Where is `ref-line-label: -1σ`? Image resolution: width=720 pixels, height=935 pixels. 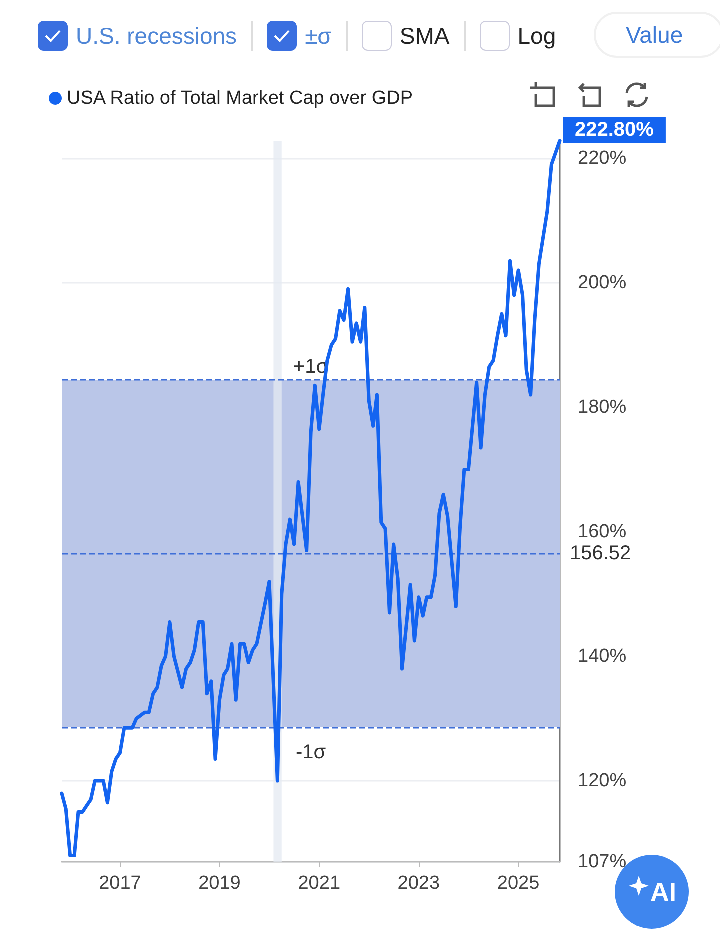
ref-line-label: -1σ is located at coordinates (311, 753).